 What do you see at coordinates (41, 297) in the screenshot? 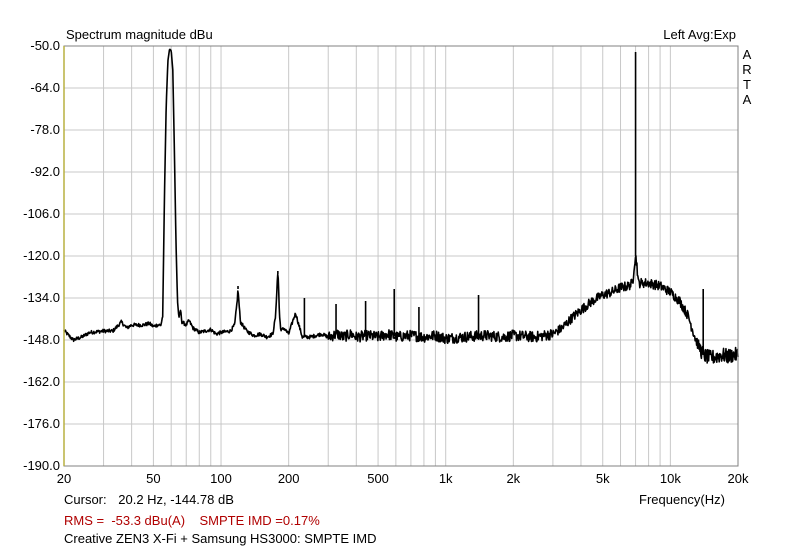
I see `y-tick-label: -134.0` at bounding box center [41, 297].